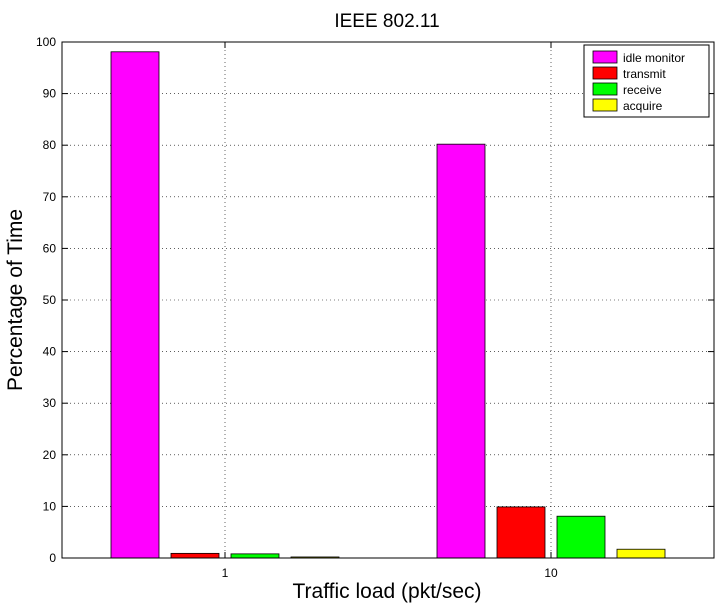 Image resolution: width=728 pixels, height=608 pixels. Describe the element at coordinates (50, 197) in the screenshot. I see `y-tick-label: 70` at that location.